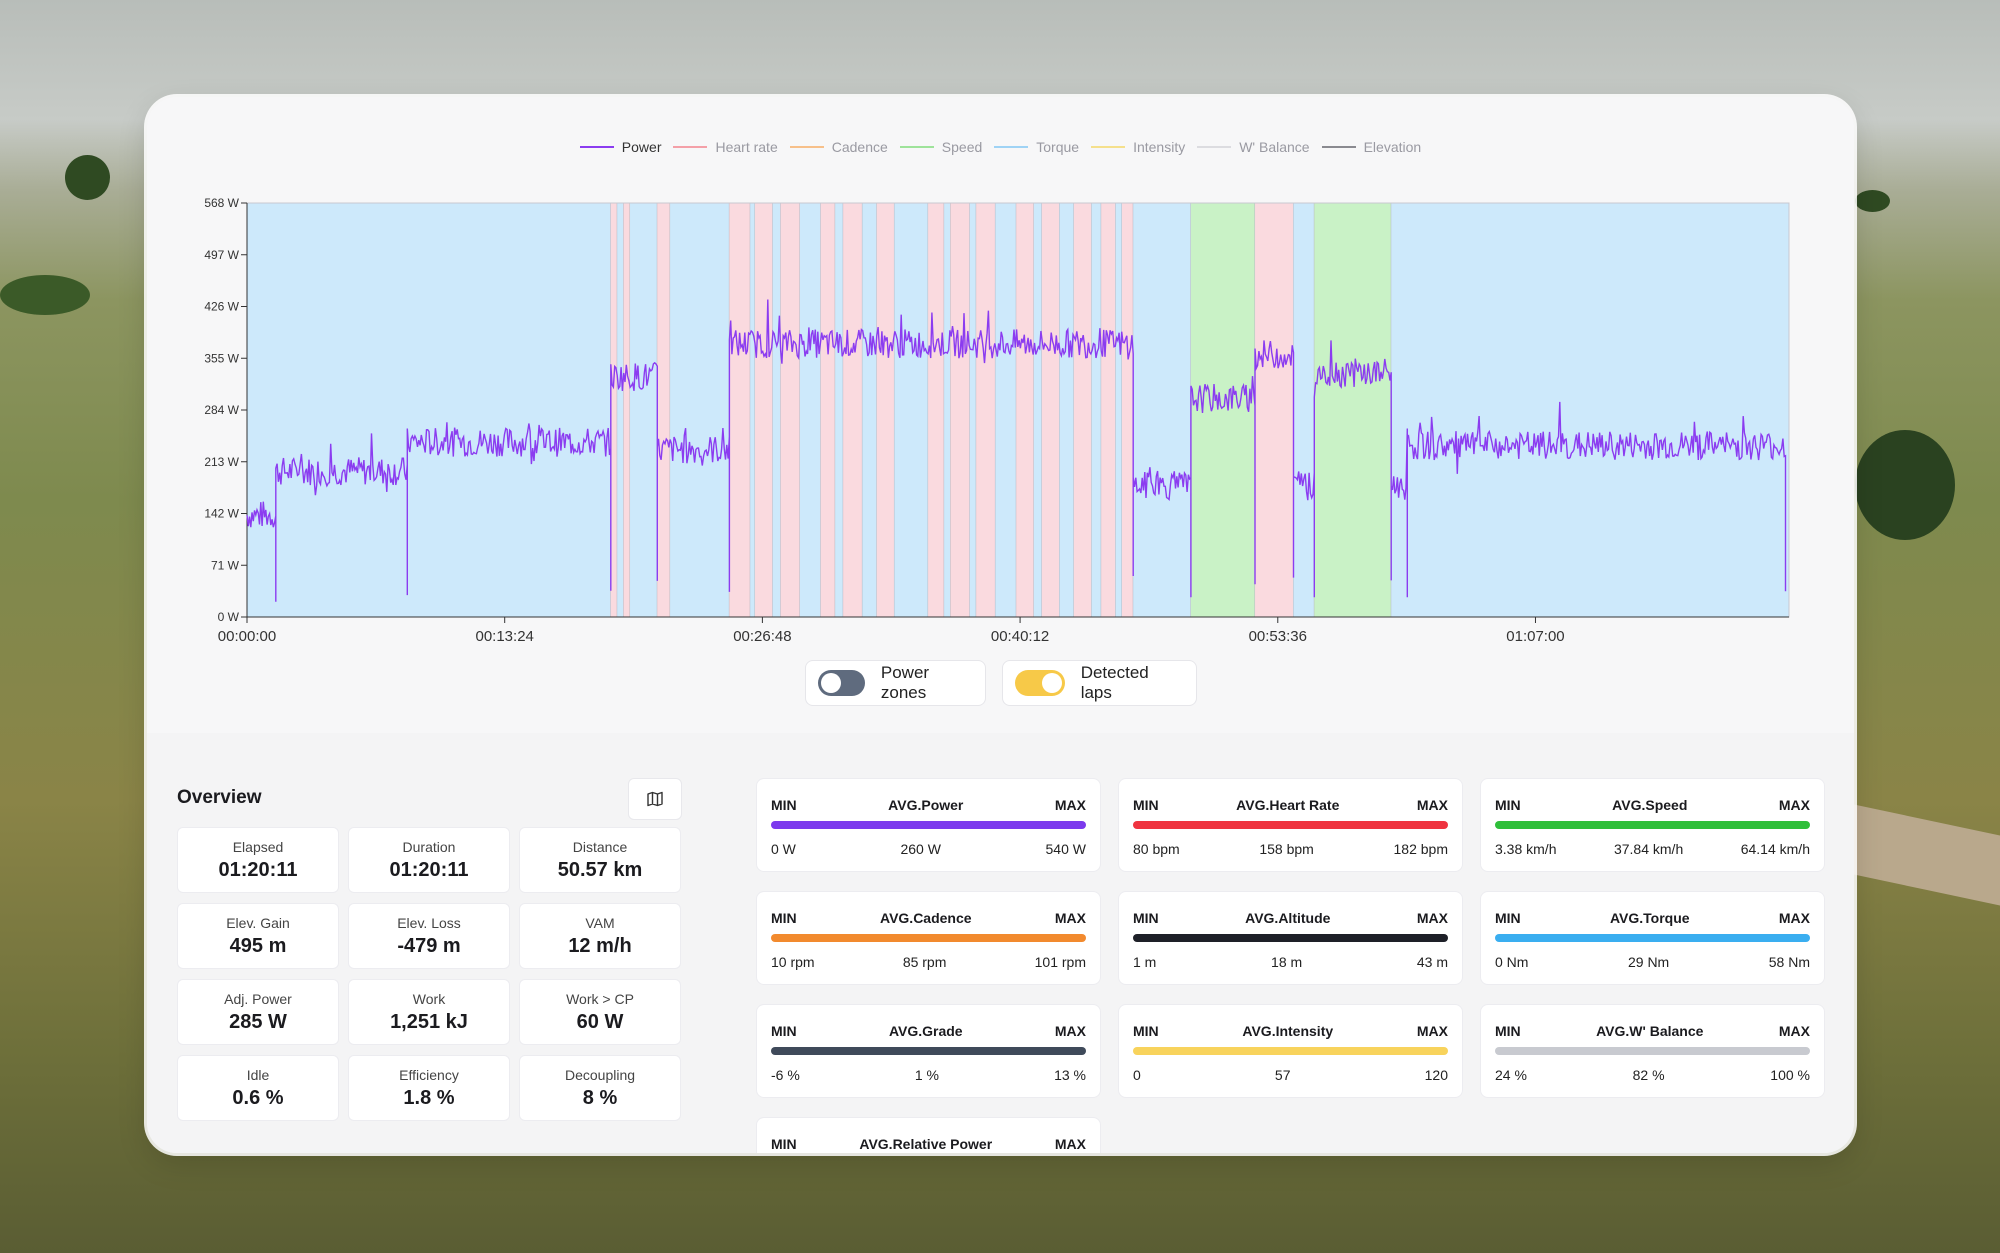 Image resolution: width=2000 pixels, height=1253 pixels. I want to click on stat-label: VAM, so click(600, 923).